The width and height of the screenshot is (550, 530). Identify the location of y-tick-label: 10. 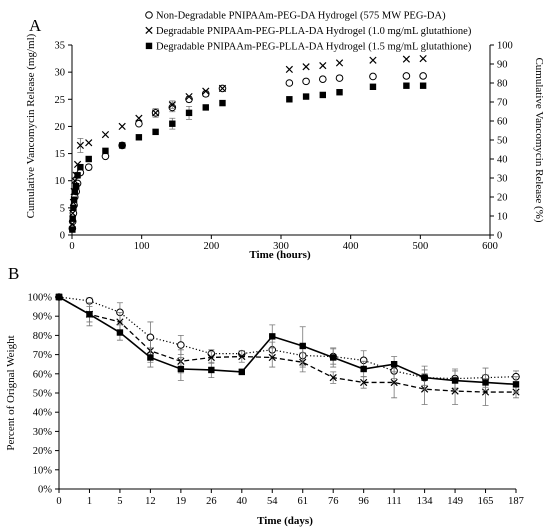
(60, 181).